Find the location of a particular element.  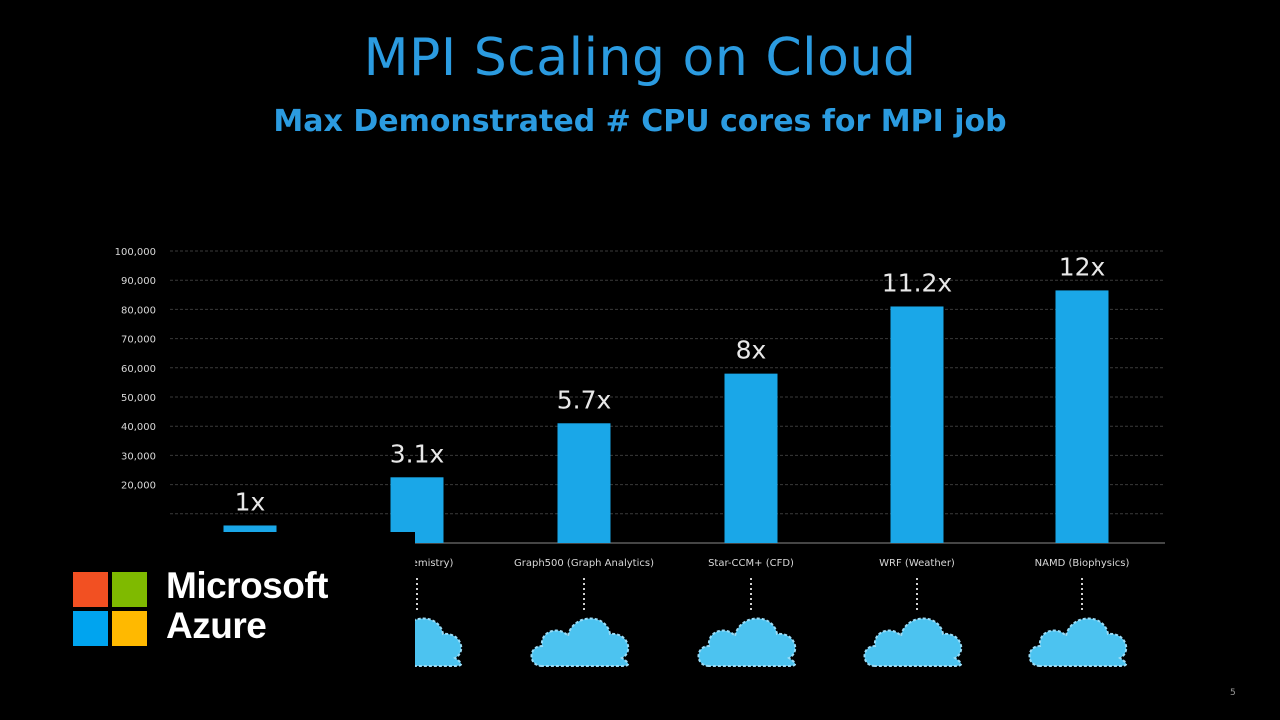

y-tick-label: 40,000 is located at coordinates (138, 427).